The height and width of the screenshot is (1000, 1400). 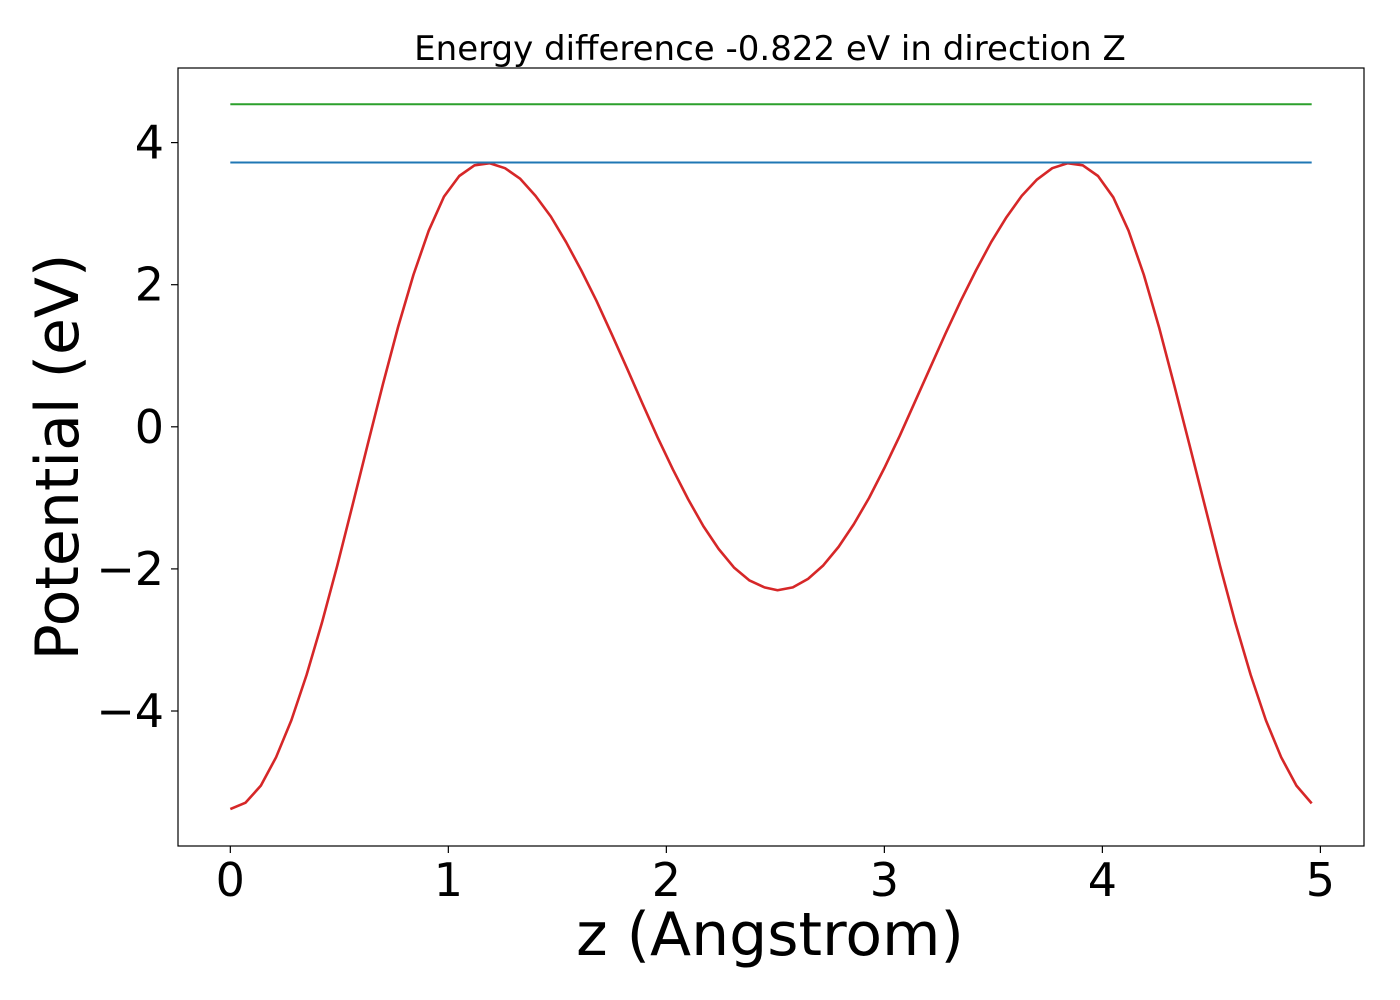 What do you see at coordinates (775, 876) in the screenshot?
I see `x-axis-ticks: 0 1 2 3 4 5` at bounding box center [775, 876].